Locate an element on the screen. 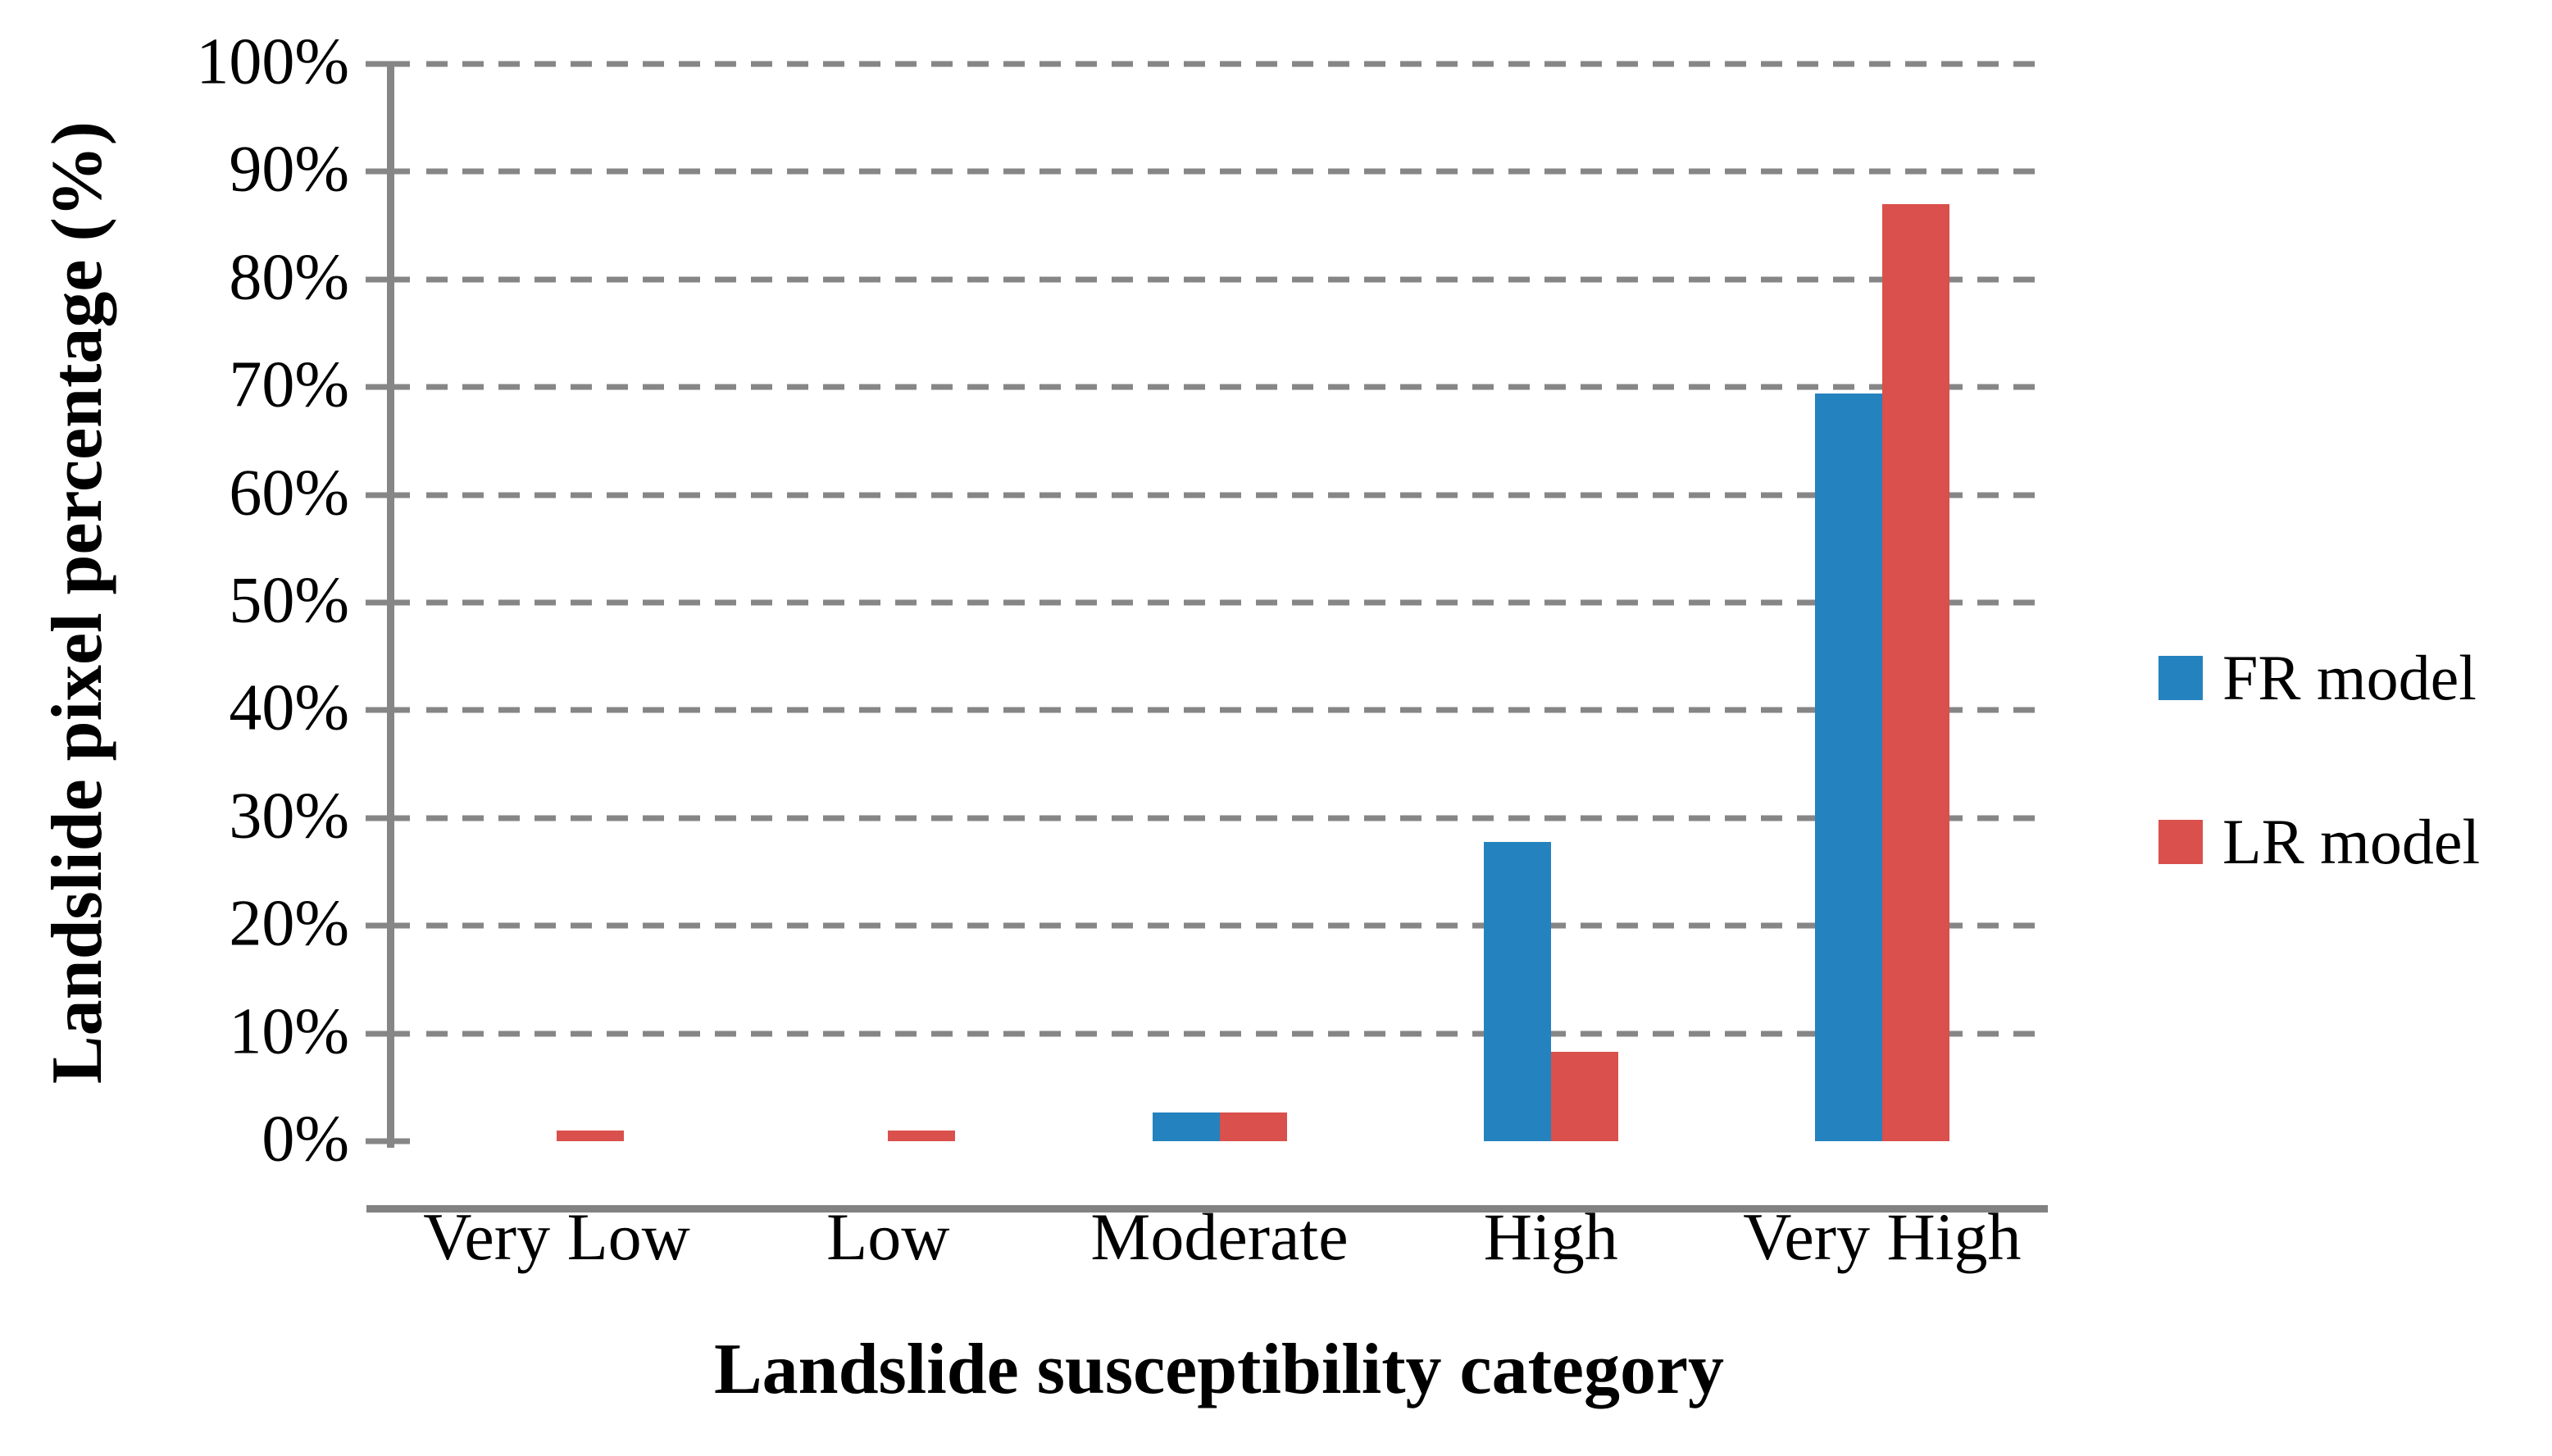 This screenshot has height=1456, width=2552. legend: FR model LR model is located at coordinates (2320, 760).